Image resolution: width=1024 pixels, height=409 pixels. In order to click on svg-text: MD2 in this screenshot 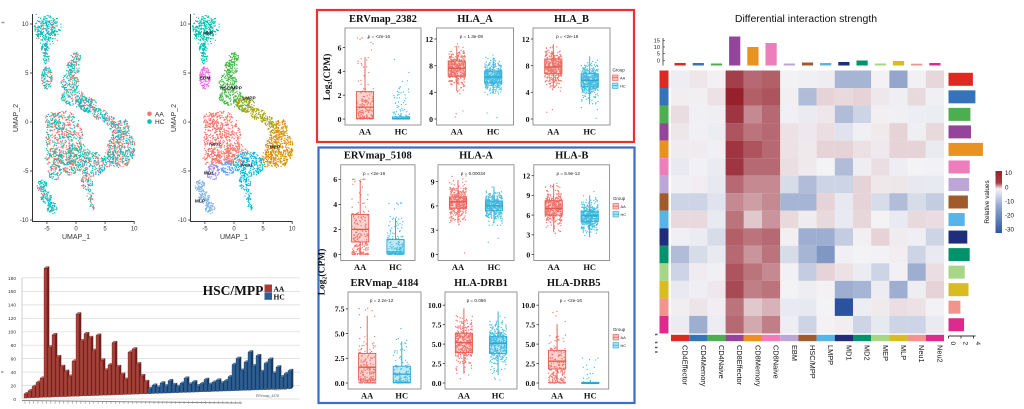, I will do `click(867, 353)`.